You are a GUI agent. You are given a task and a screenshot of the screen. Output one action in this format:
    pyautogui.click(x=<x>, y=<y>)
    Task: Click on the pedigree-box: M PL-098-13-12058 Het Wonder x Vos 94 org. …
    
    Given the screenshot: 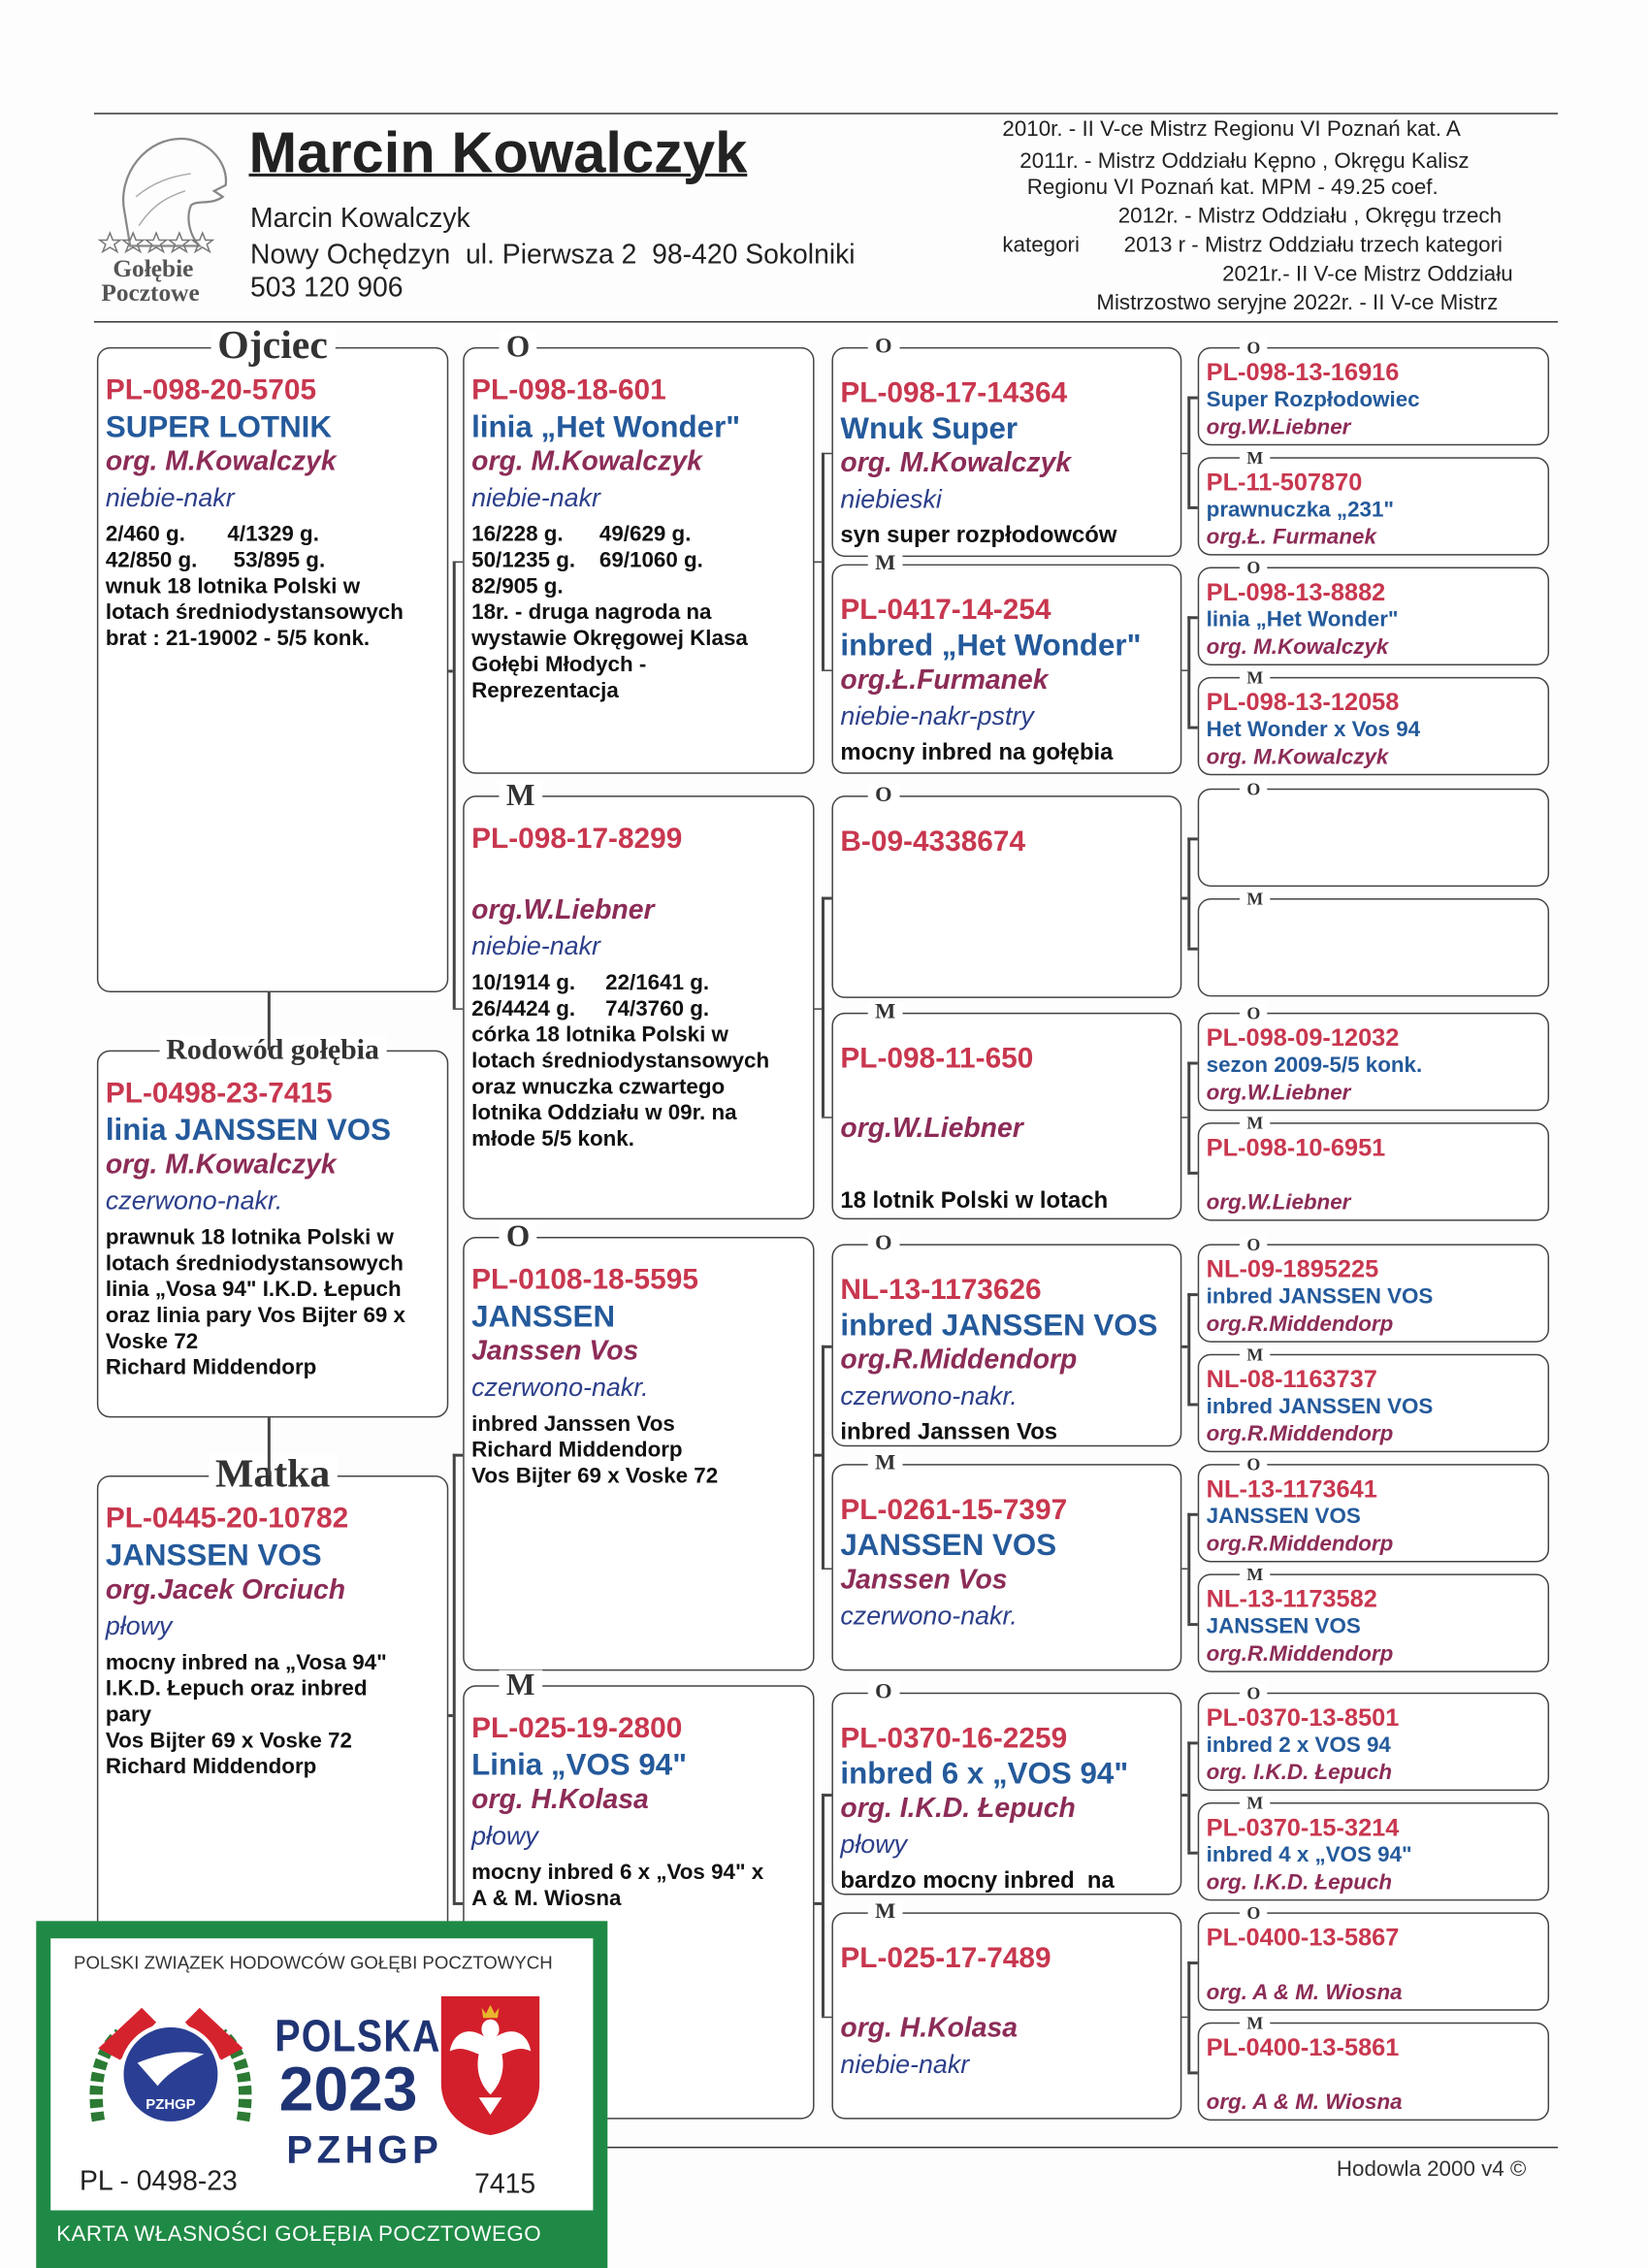 What is the action you would take?
    pyautogui.click(x=1373, y=722)
    